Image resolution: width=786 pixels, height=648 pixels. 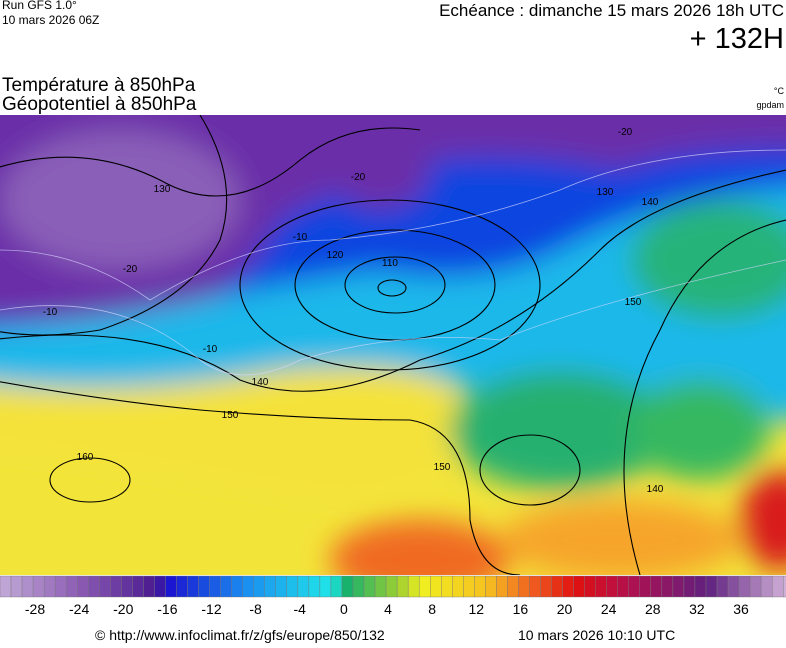 What do you see at coordinates (99, 104) in the screenshot?
I see `field-geopotential: Géopotentiel à 850hPa` at bounding box center [99, 104].